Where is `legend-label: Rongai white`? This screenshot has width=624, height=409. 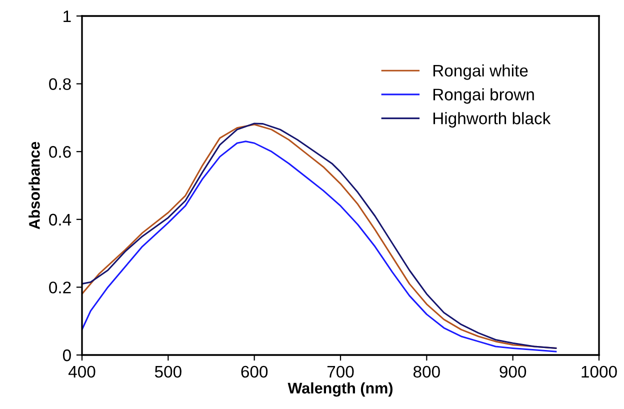
legend-label: Rongai white is located at coordinates (480, 72).